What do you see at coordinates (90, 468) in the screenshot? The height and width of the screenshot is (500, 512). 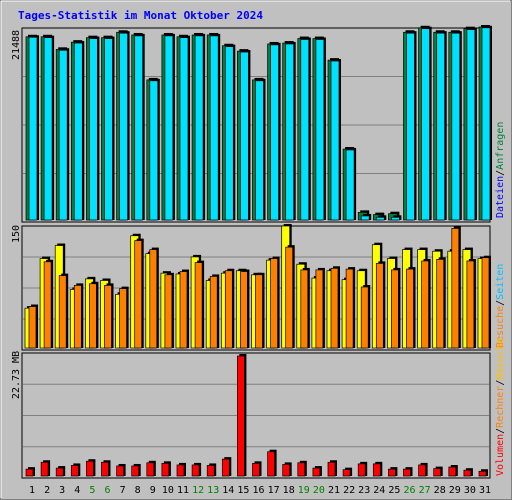 I see `volumen-bar-5-fill` at bounding box center [90, 468].